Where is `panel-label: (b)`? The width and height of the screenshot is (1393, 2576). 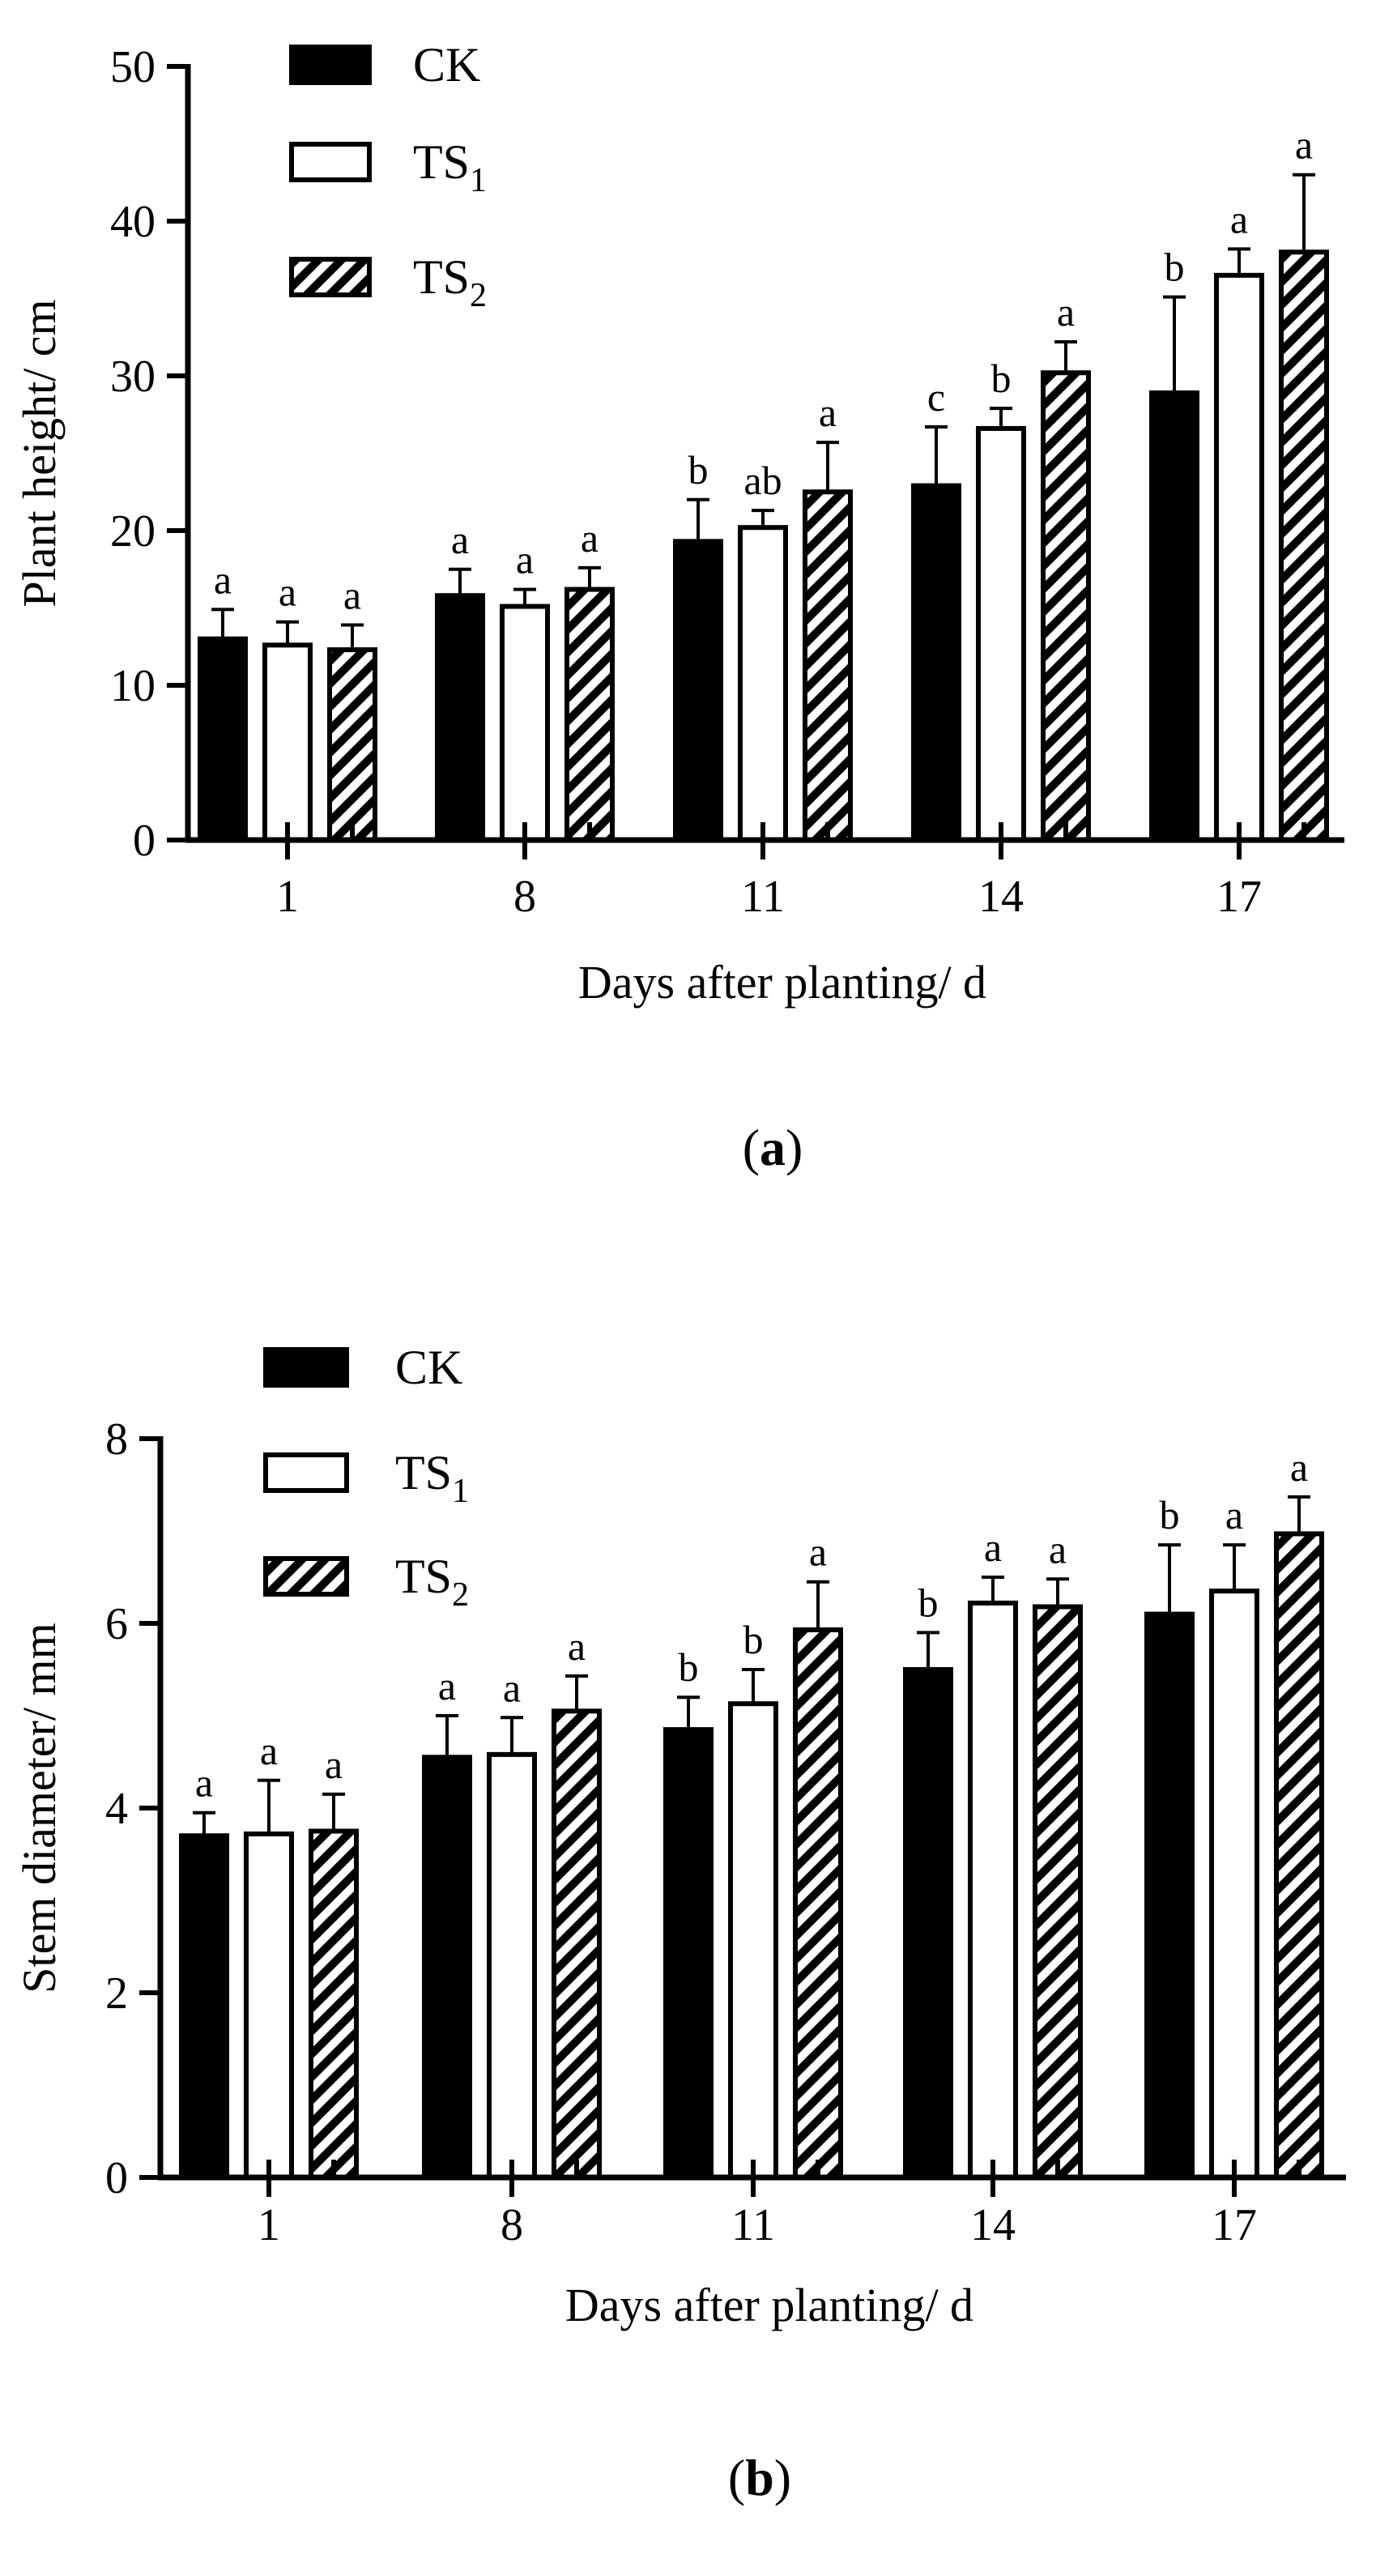 panel-label: (b) is located at coordinates (759, 2478).